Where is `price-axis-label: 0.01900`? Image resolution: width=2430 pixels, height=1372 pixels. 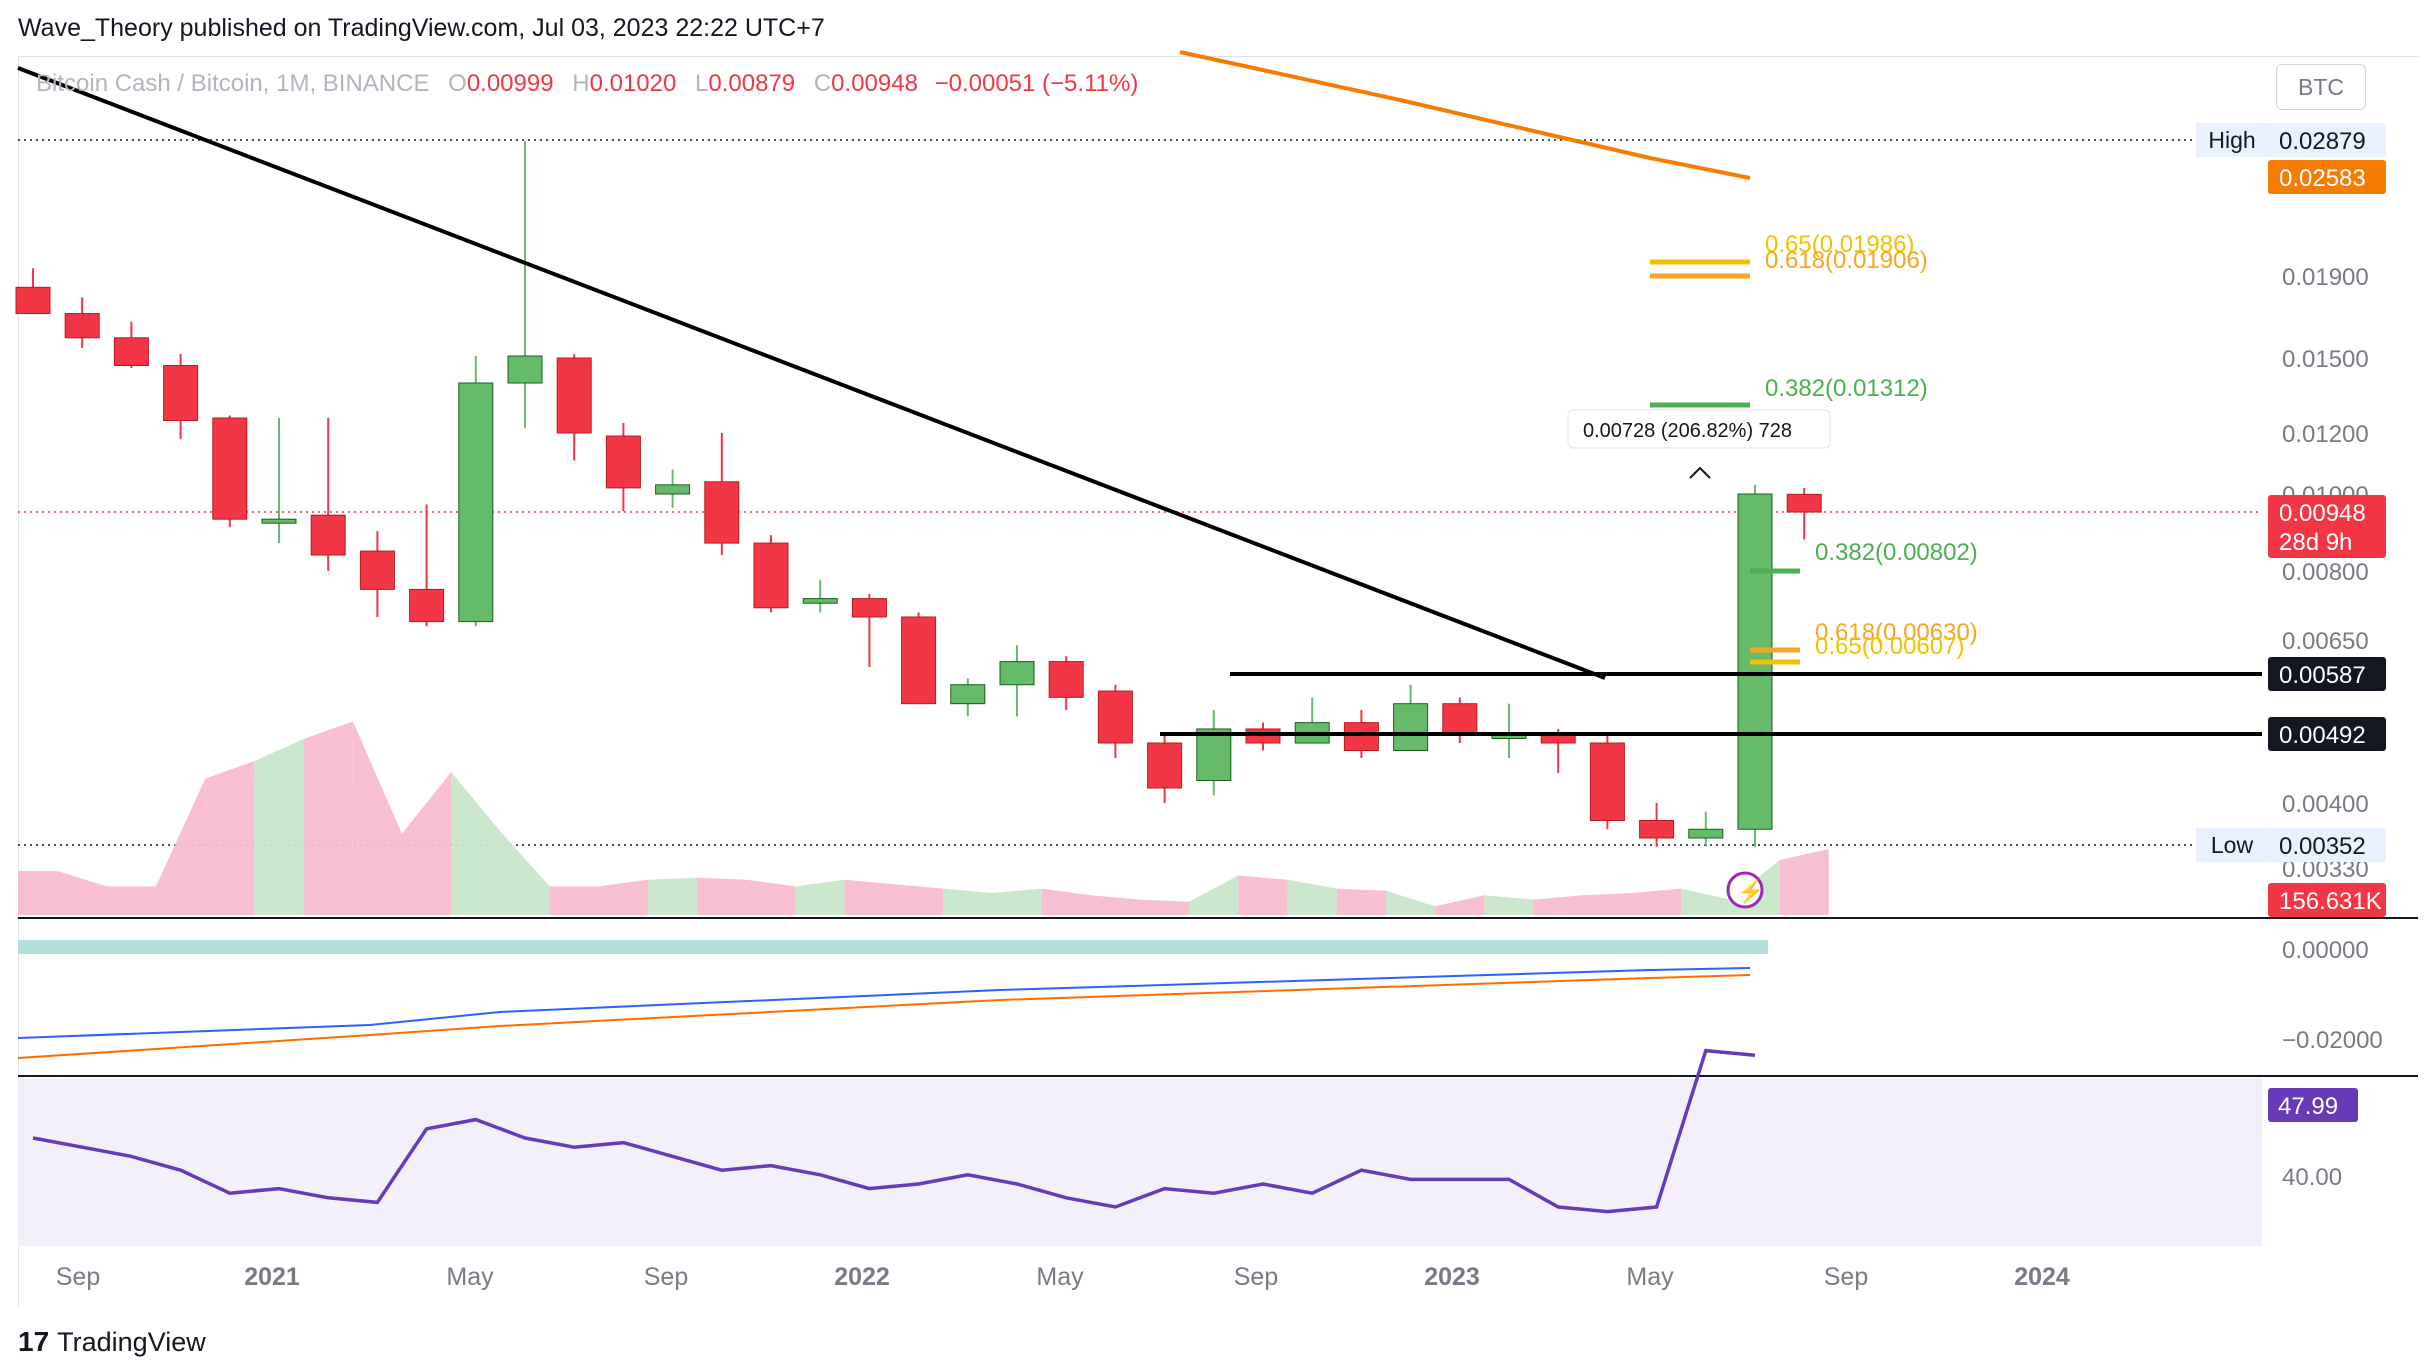
price-axis-label: 0.01900 is located at coordinates (2325, 277).